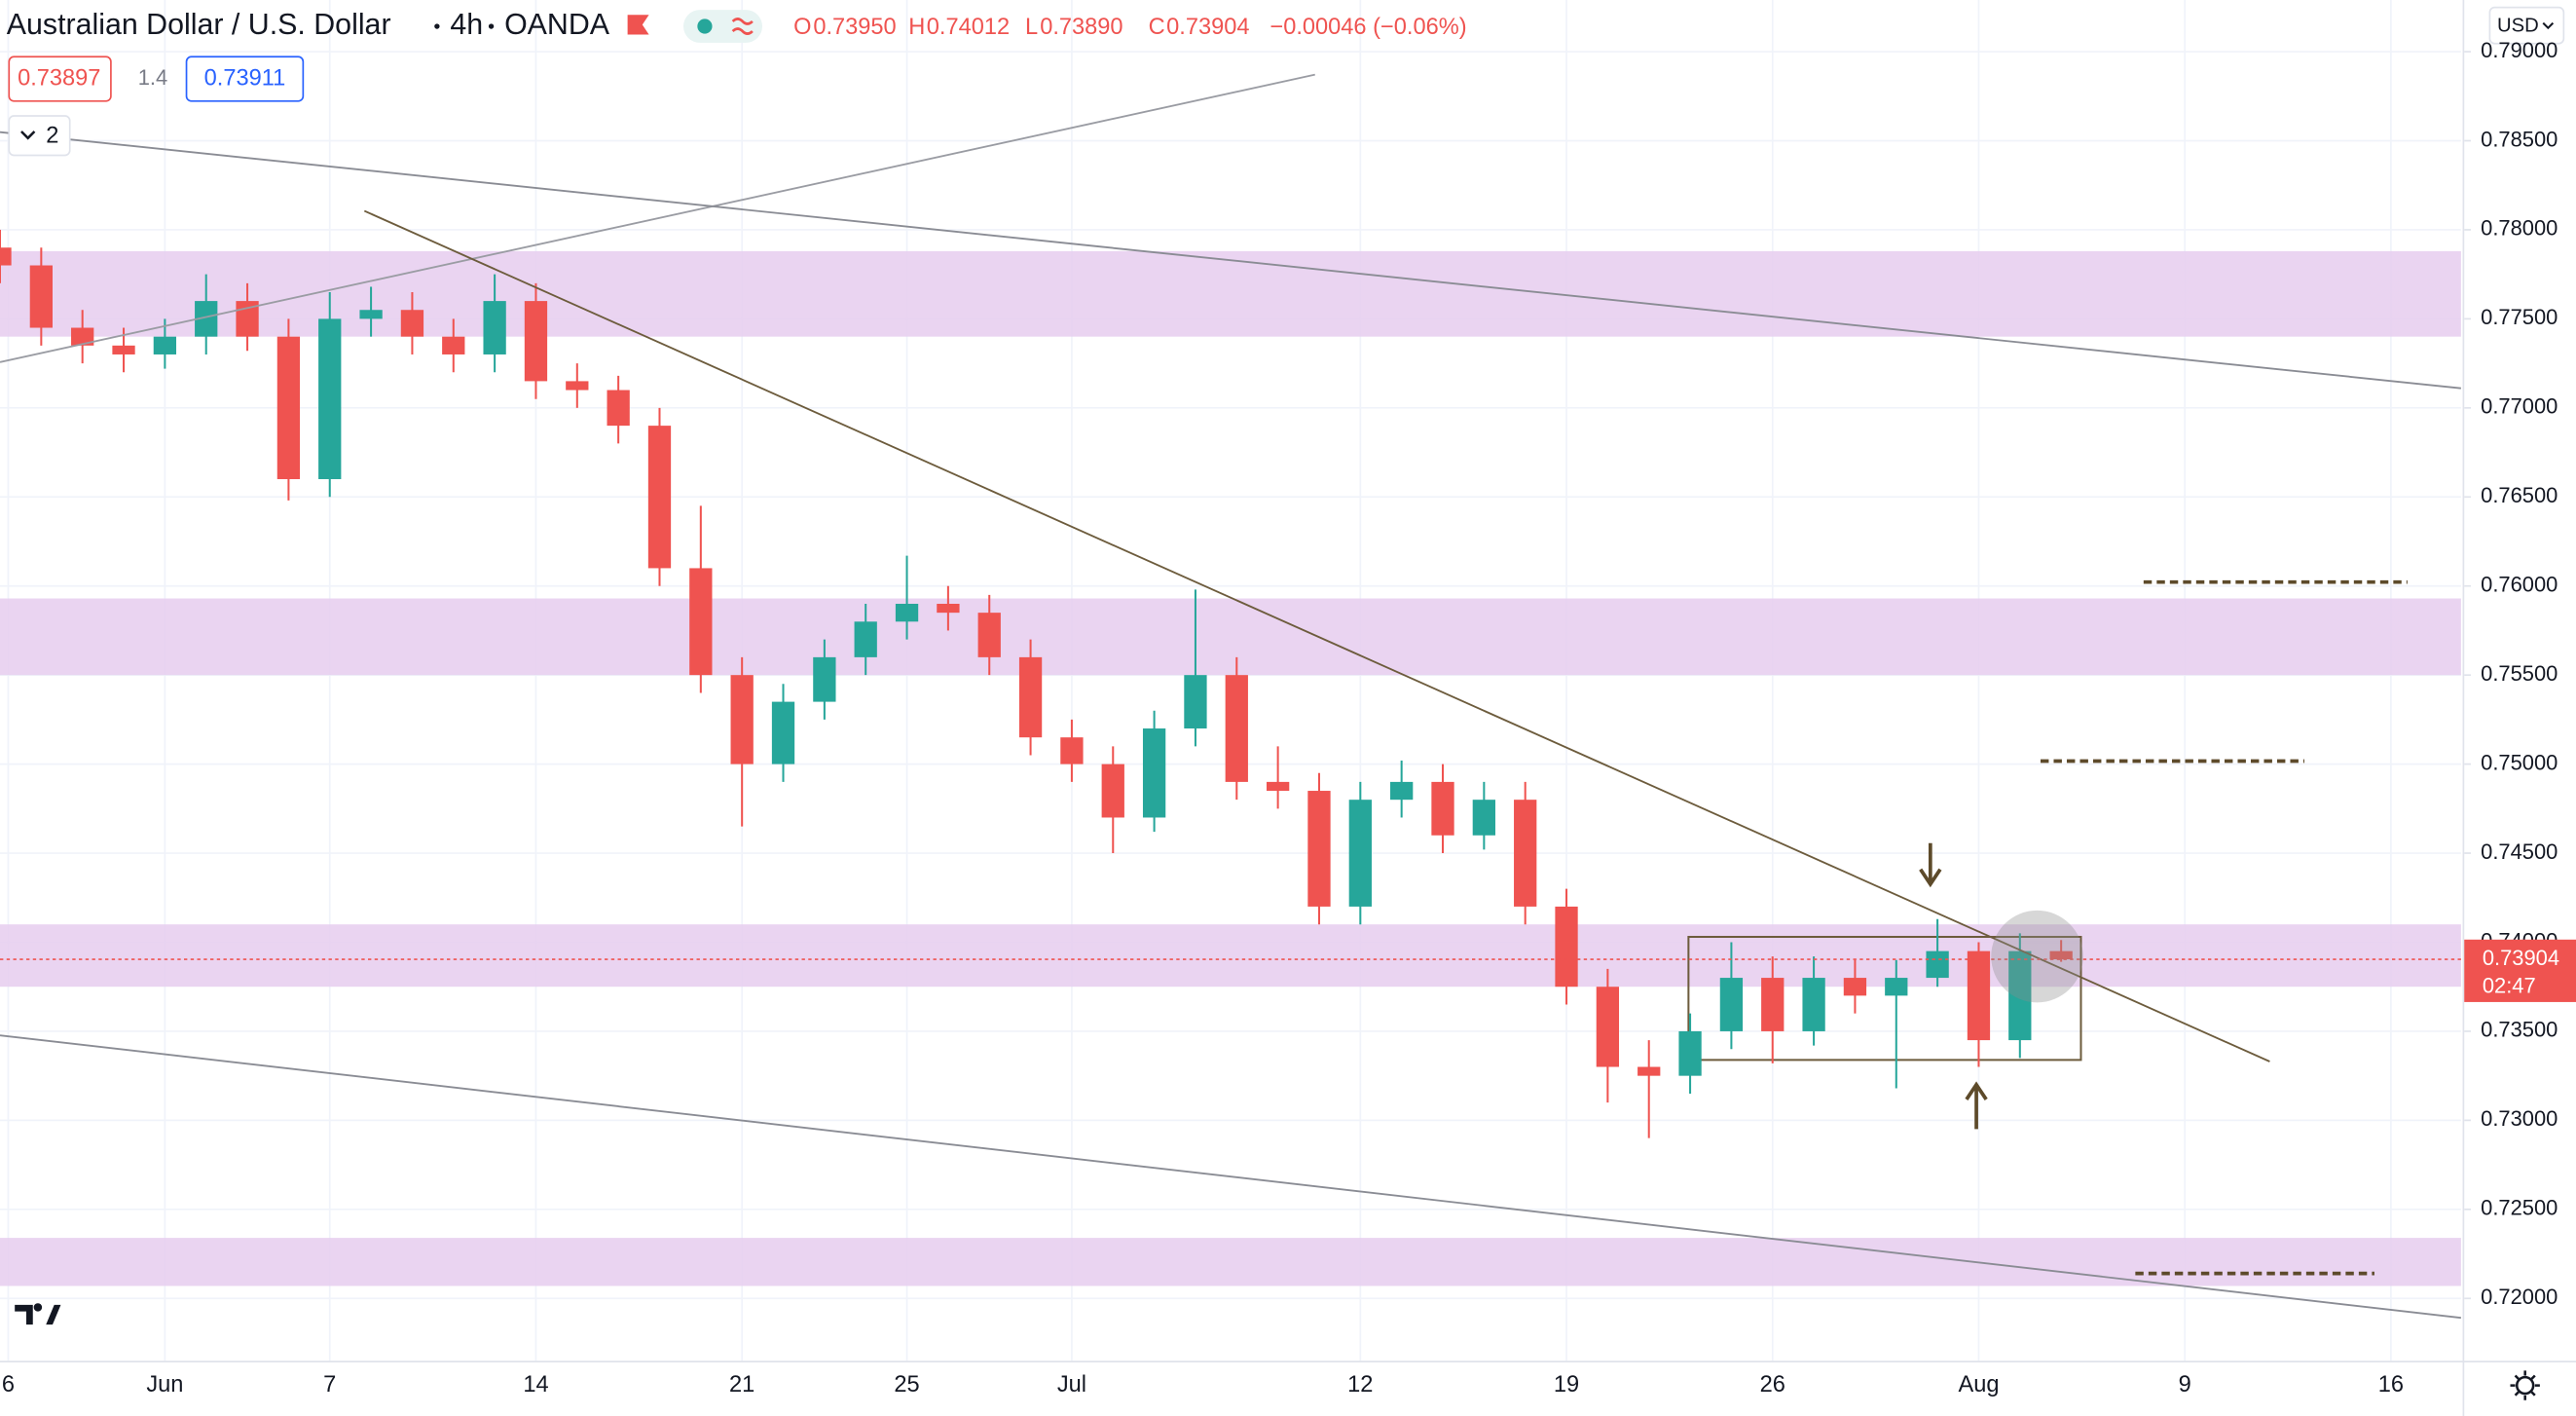  What do you see at coordinates (2519, 1118) in the screenshot?
I see `y-tick-label: 0.73000` at bounding box center [2519, 1118].